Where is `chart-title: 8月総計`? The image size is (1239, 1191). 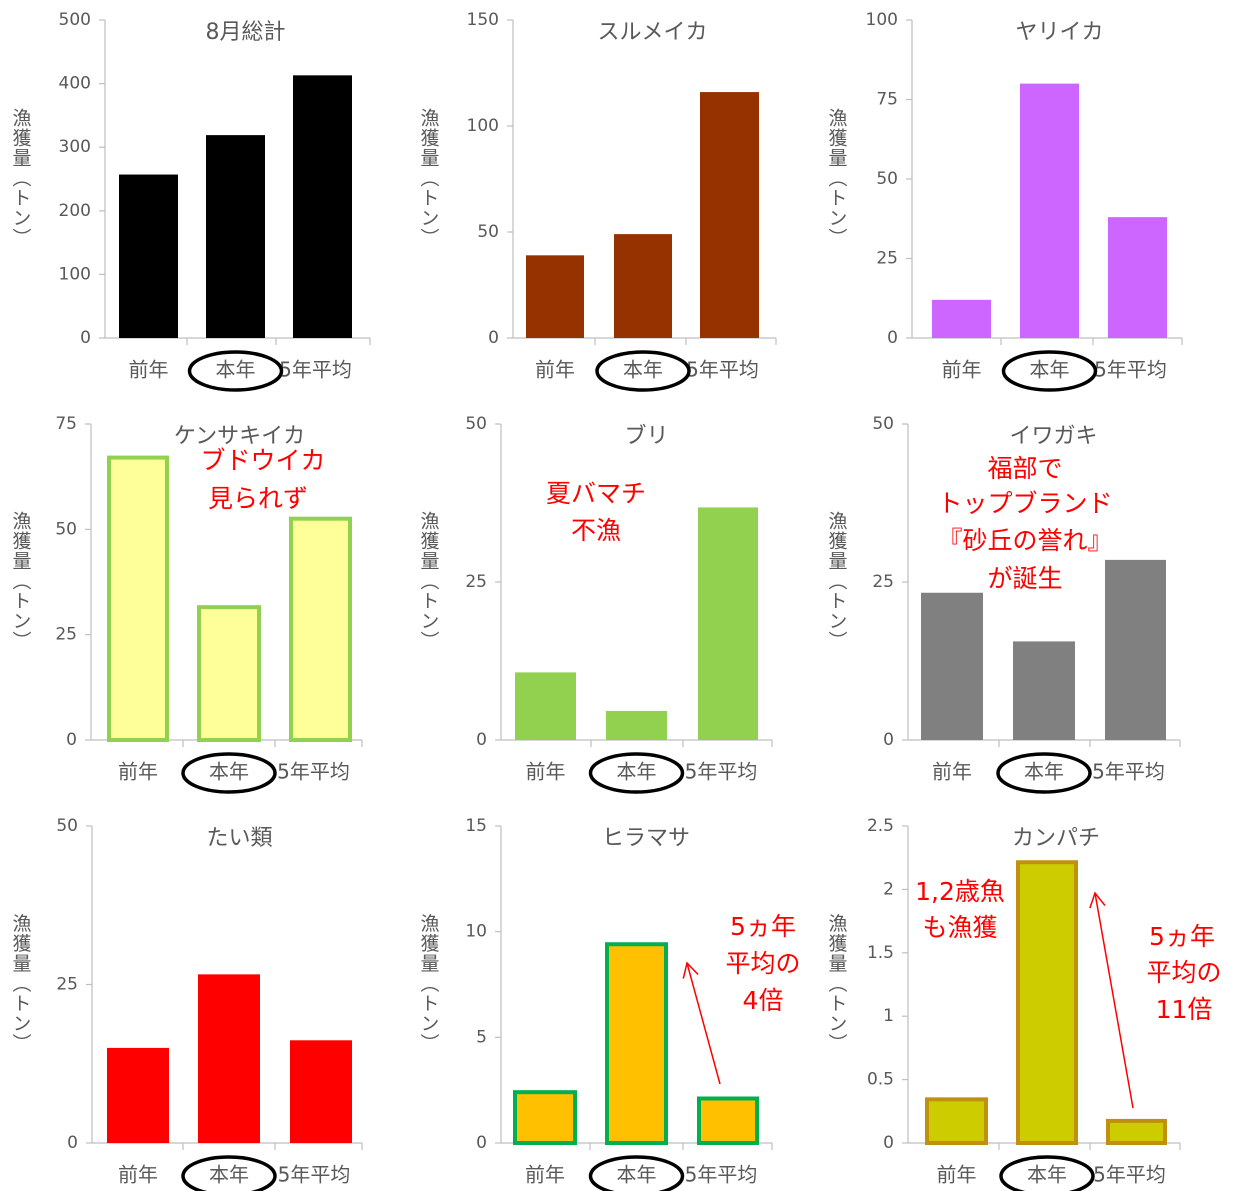
chart-title: 8月総計 is located at coordinates (246, 32).